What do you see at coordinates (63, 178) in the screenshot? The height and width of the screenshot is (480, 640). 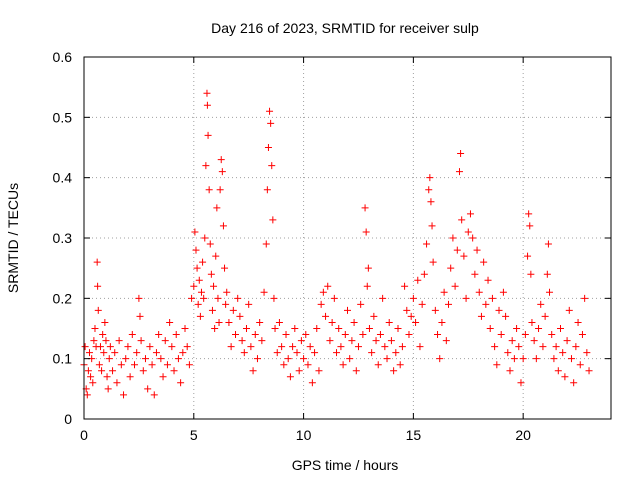 I see `y-tick-label: 0.4` at bounding box center [63, 178].